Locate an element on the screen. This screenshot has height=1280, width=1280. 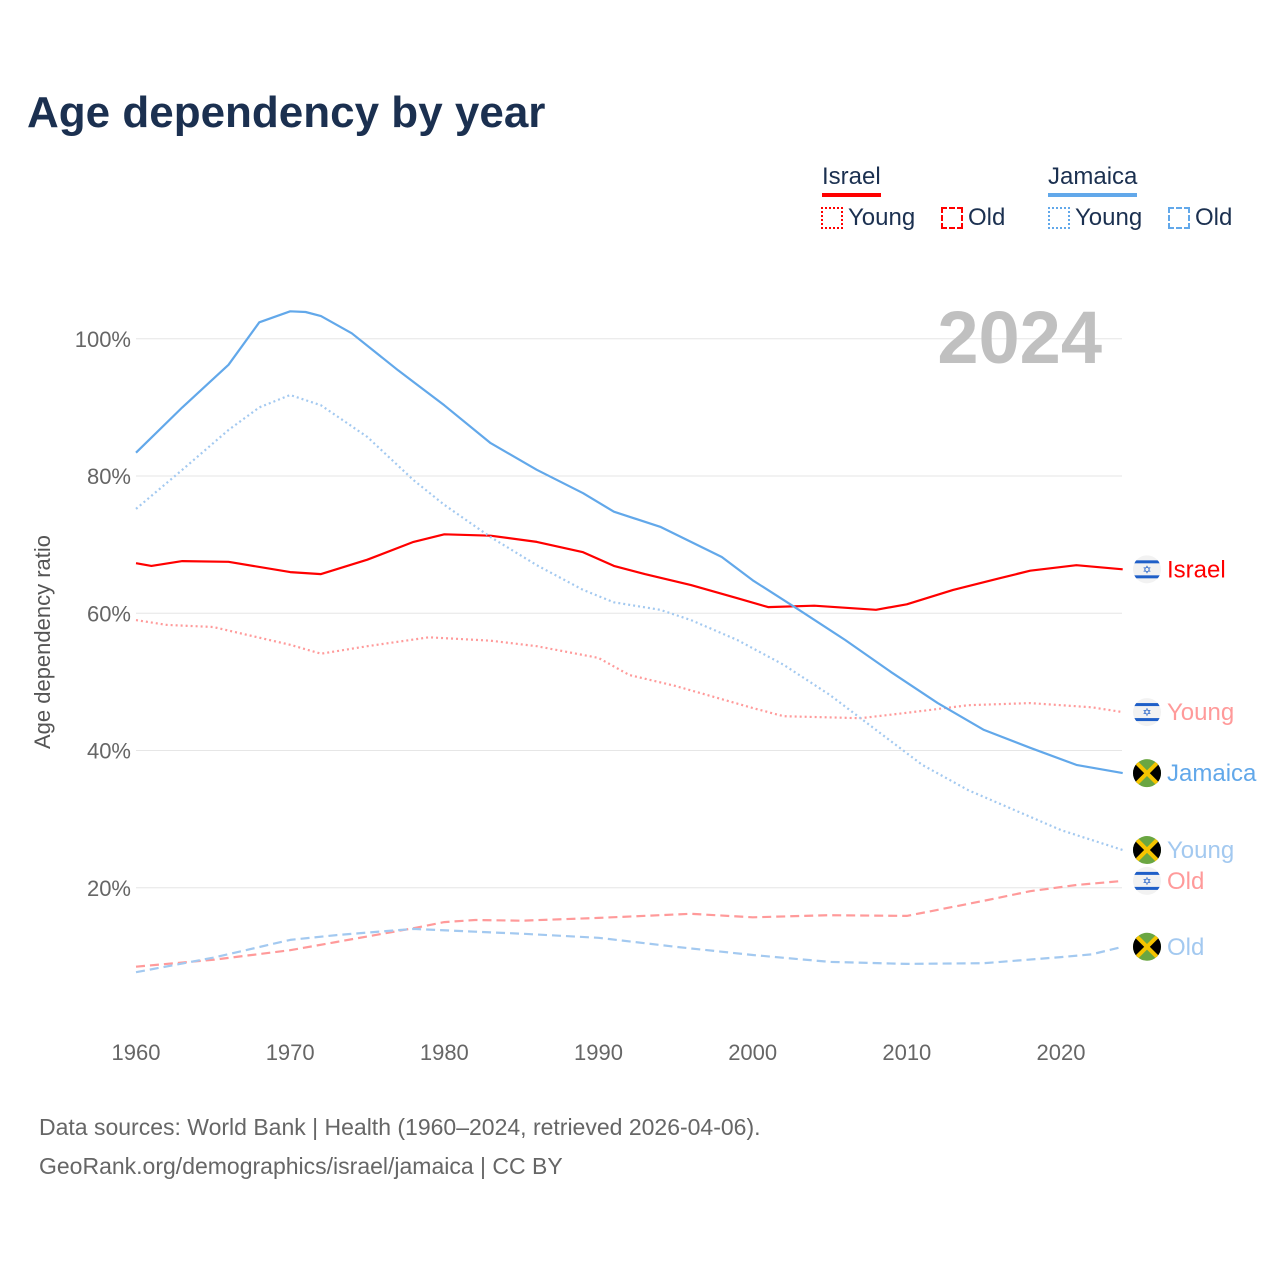
y-axis-label: Age dependency ratio is located at coordinates (42, 642).